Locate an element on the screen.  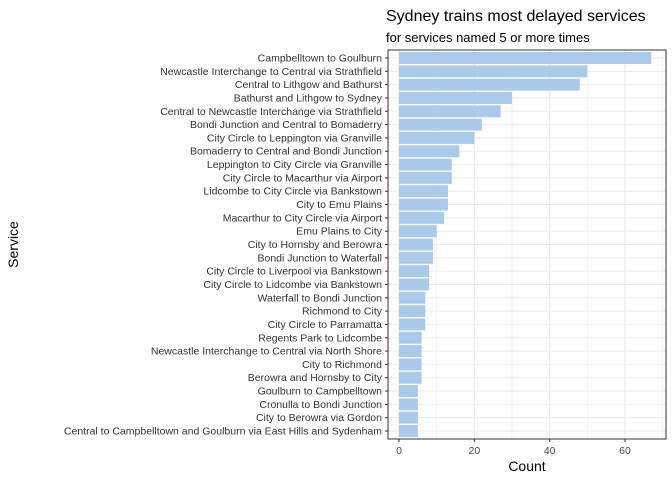
x-axis-ticks: 0 20 40 60 is located at coordinates (513, 448).